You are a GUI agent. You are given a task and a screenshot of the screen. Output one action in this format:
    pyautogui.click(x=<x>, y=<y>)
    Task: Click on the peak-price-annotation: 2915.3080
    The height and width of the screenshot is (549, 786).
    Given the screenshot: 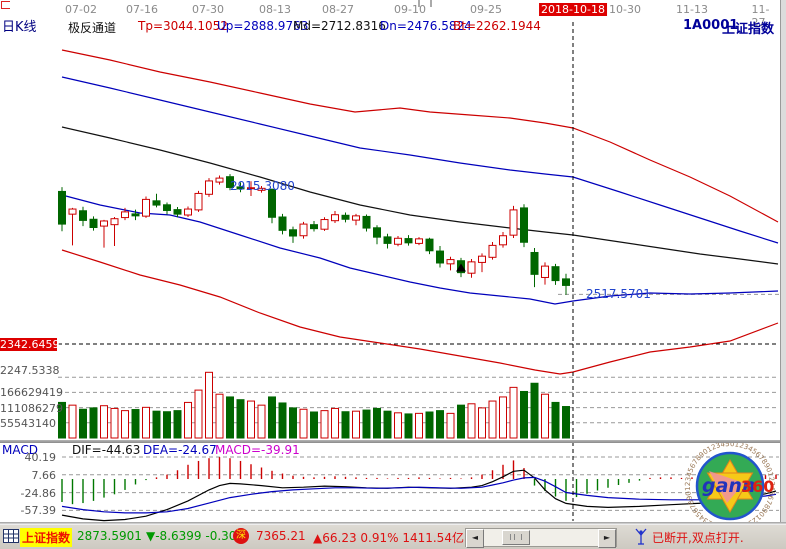 What is the action you would take?
    pyautogui.click(x=262, y=186)
    